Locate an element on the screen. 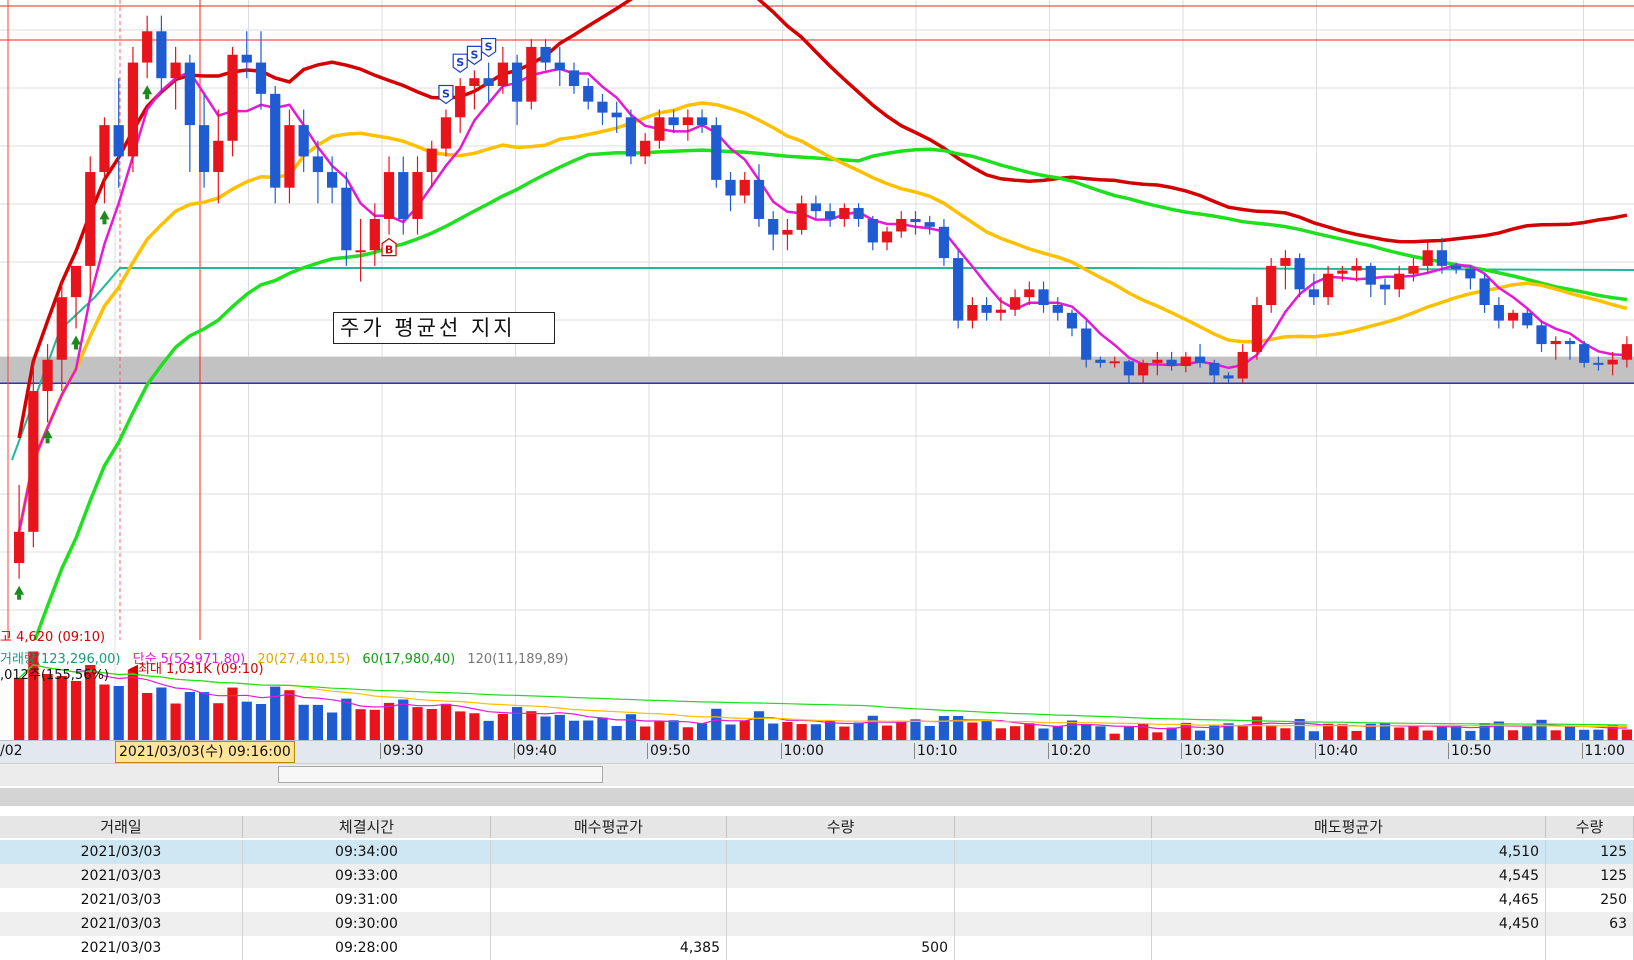  scrollbar-thumb is located at coordinates (440, 774).